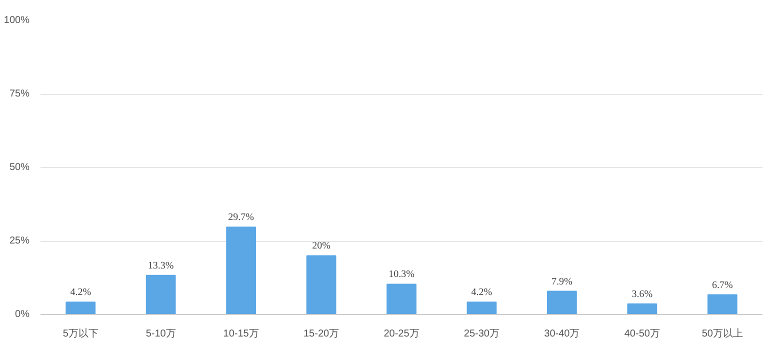 The image size is (770, 344). Describe the element at coordinates (401, 274) in the screenshot. I see `data-label: 10.3%` at that location.